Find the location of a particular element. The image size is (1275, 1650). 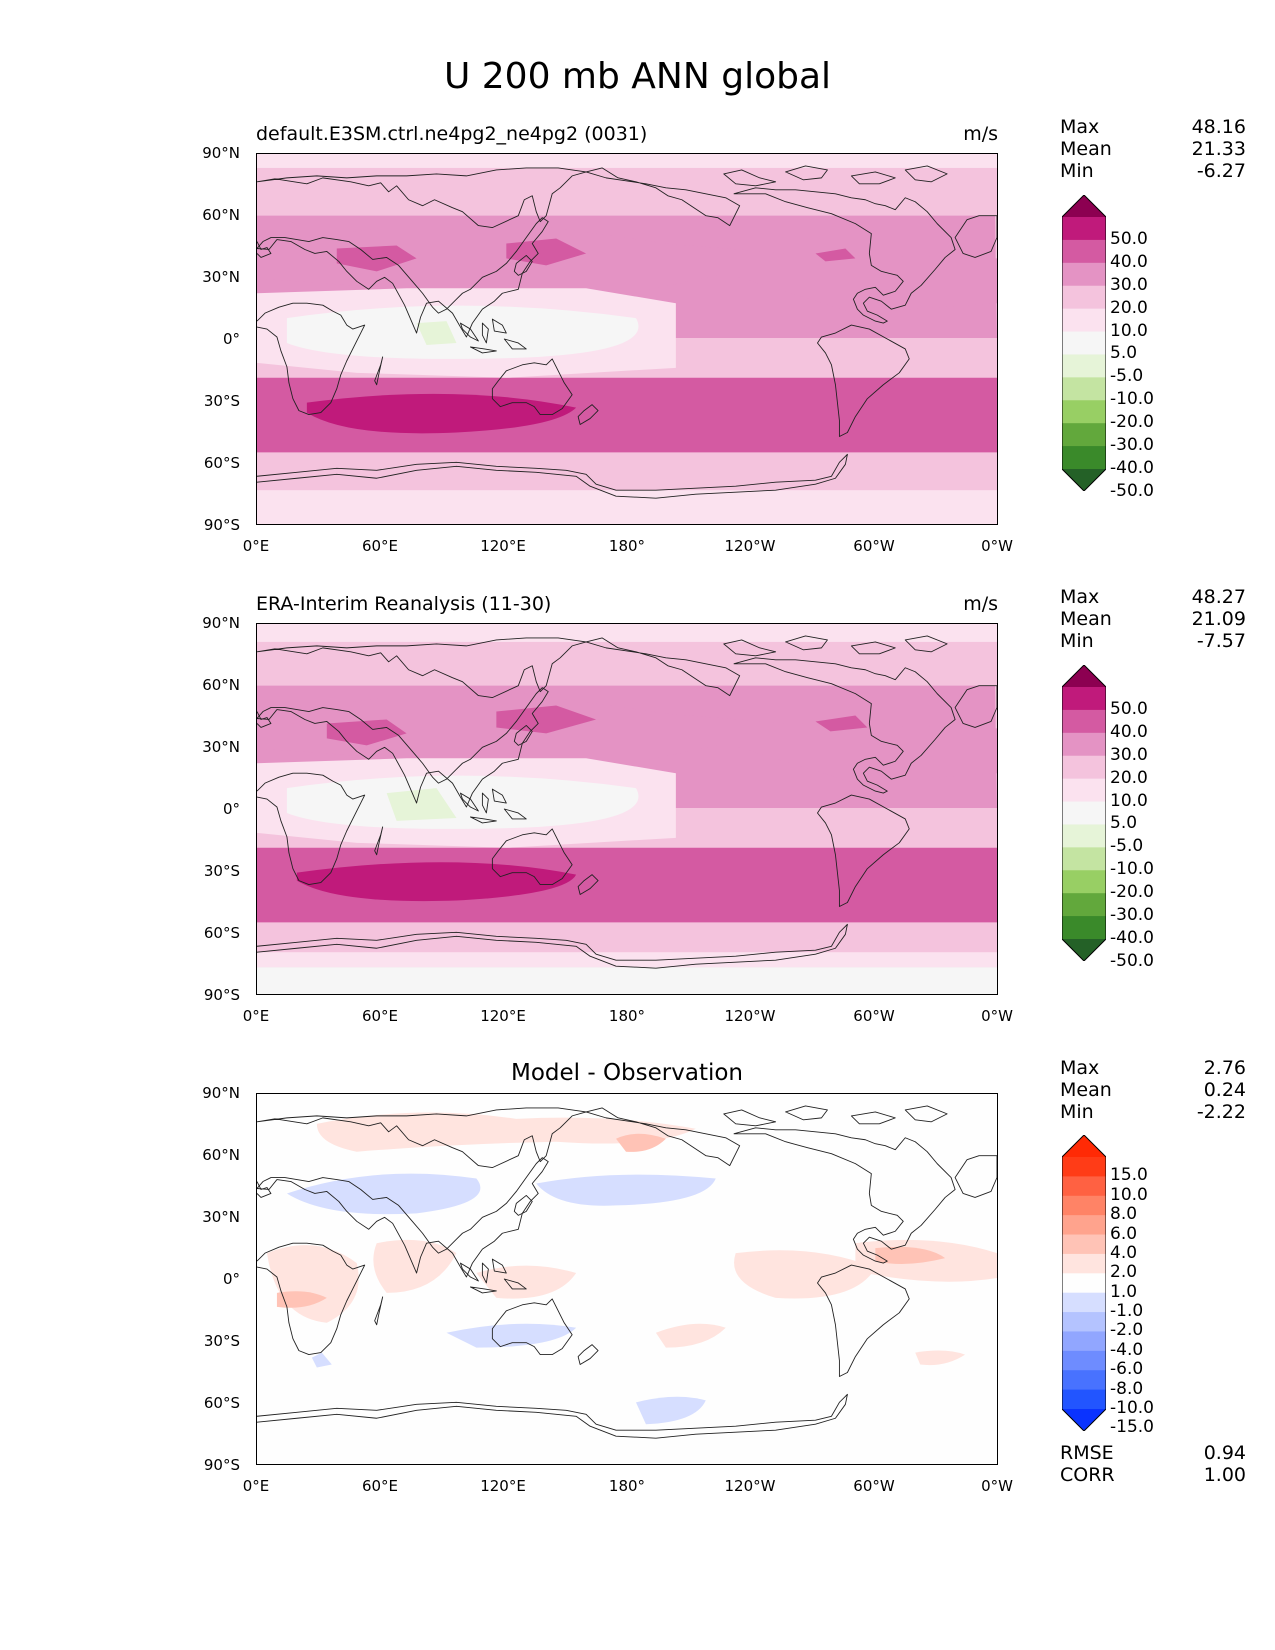

colorbar-tick-label: -20.0 is located at coordinates (1132, 422).